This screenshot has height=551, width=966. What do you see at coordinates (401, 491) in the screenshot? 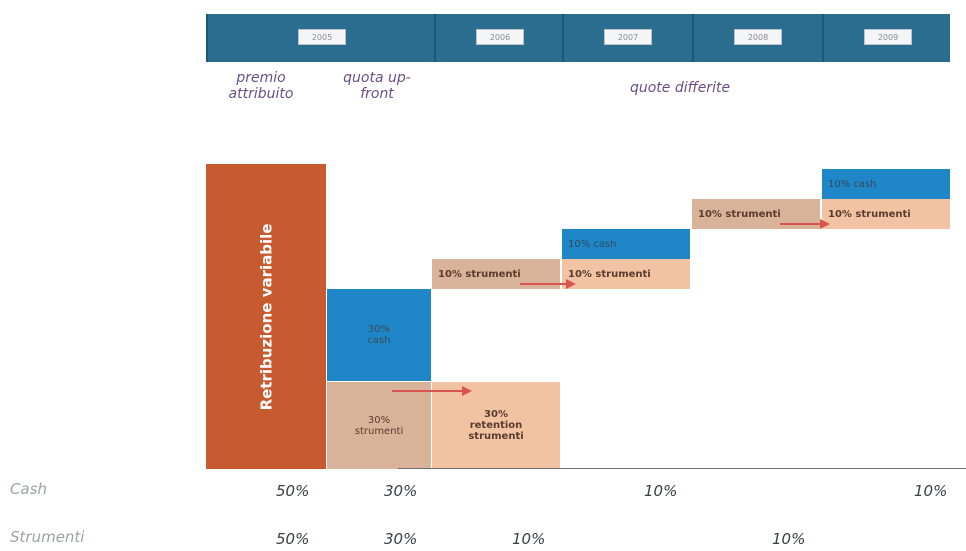
I see `cash-value: 30%` at bounding box center [401, 491].